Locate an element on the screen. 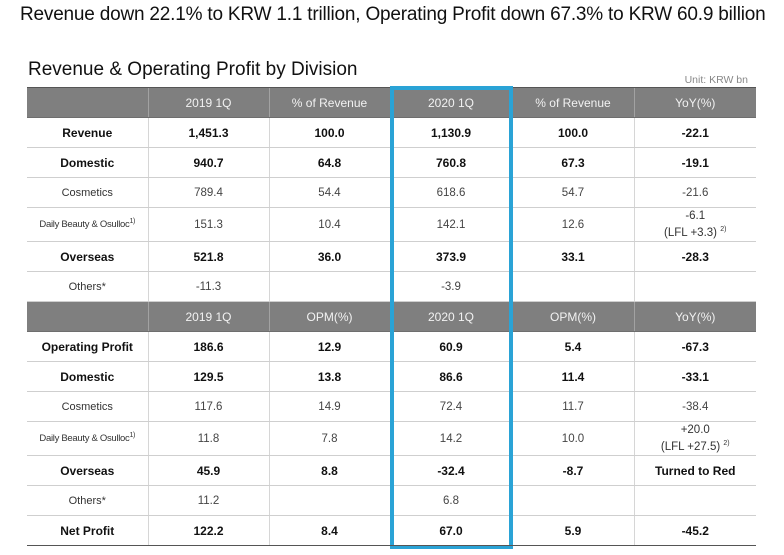 Image resolution: width=784 pixels, height=555 pixels. row-label: Net Profit is located at coordinates (88, 530).